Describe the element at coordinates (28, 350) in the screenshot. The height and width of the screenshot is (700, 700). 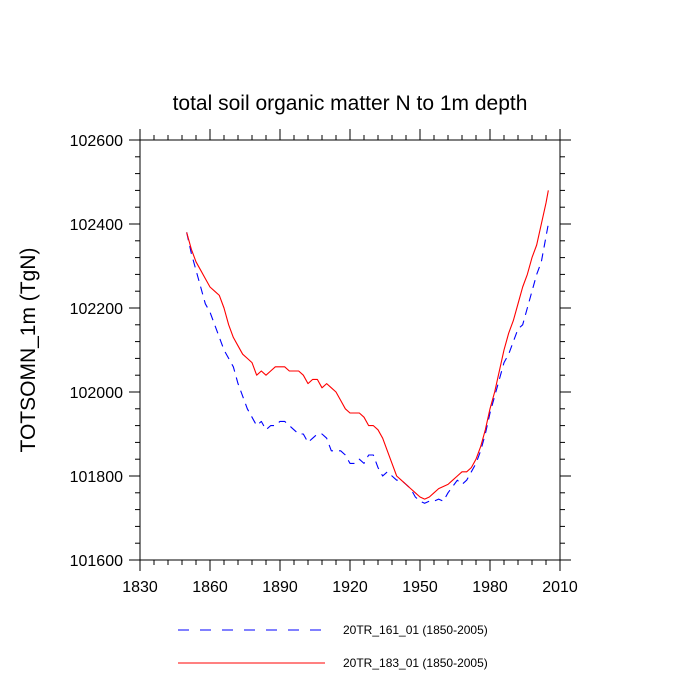
I see `y-axis-label: TOTSOMN_1m (TgN)` at that location.